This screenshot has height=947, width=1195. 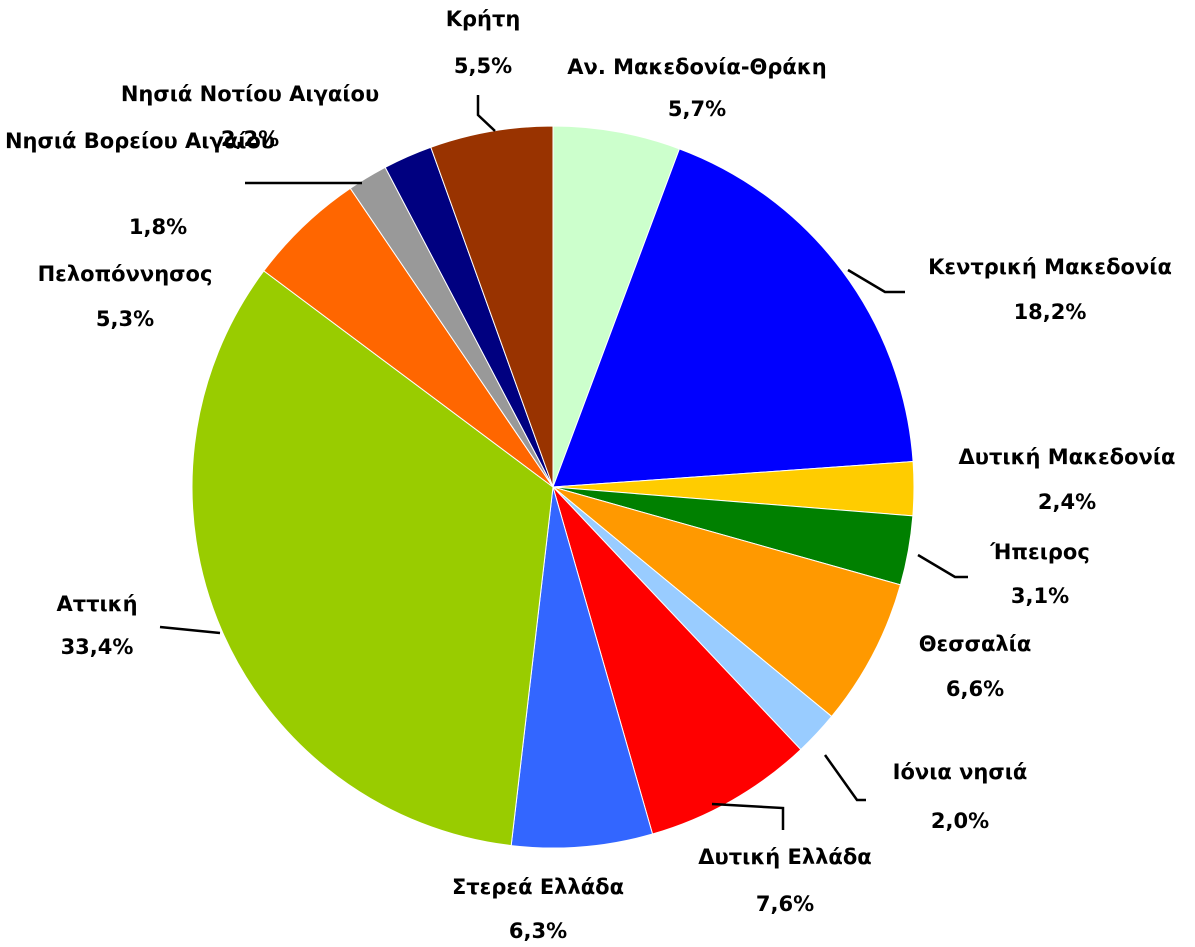 I want to click on category-label: Νησιά Νοτίου Αιγαίου, so click(x=250, y=94).